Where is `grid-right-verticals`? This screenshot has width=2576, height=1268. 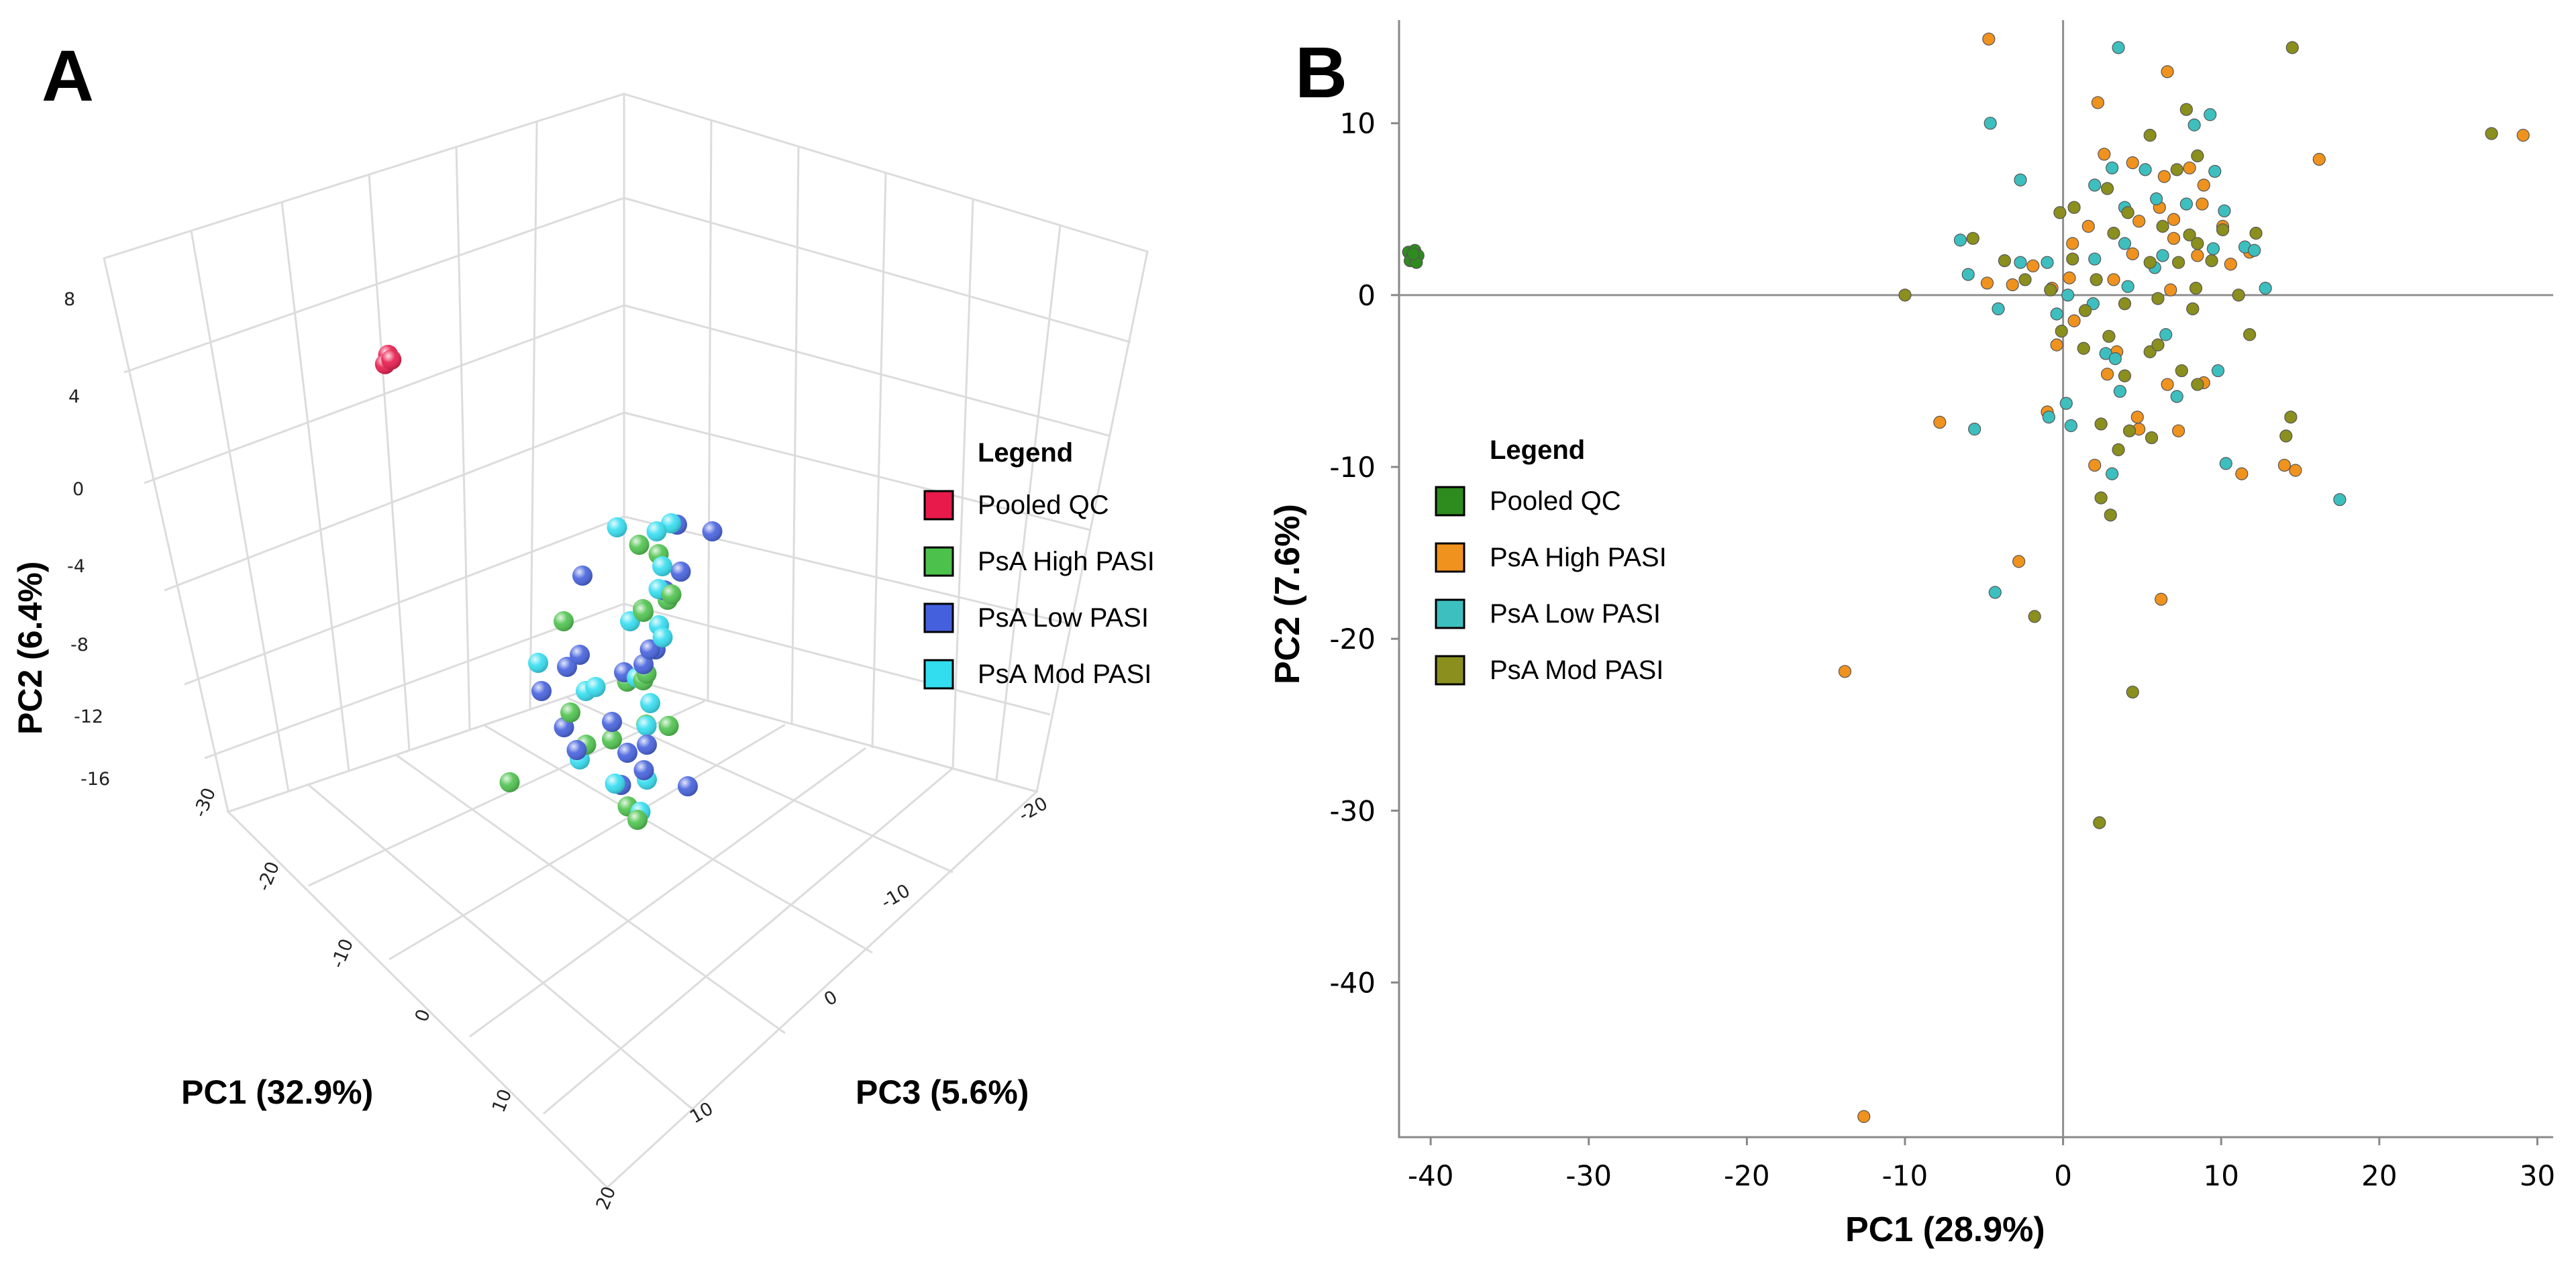 grid-right-verticals is located at coordinates (884, 450).